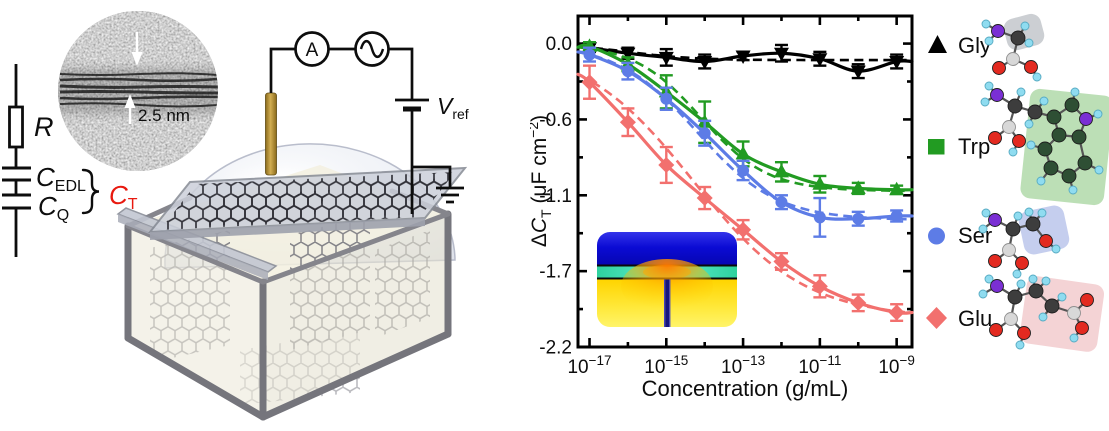 The height and width of the screenshot is (431, 1109). Describe the element at coordinates (44, 127) in the screenshot. I see `resistor-label: R` at that location.